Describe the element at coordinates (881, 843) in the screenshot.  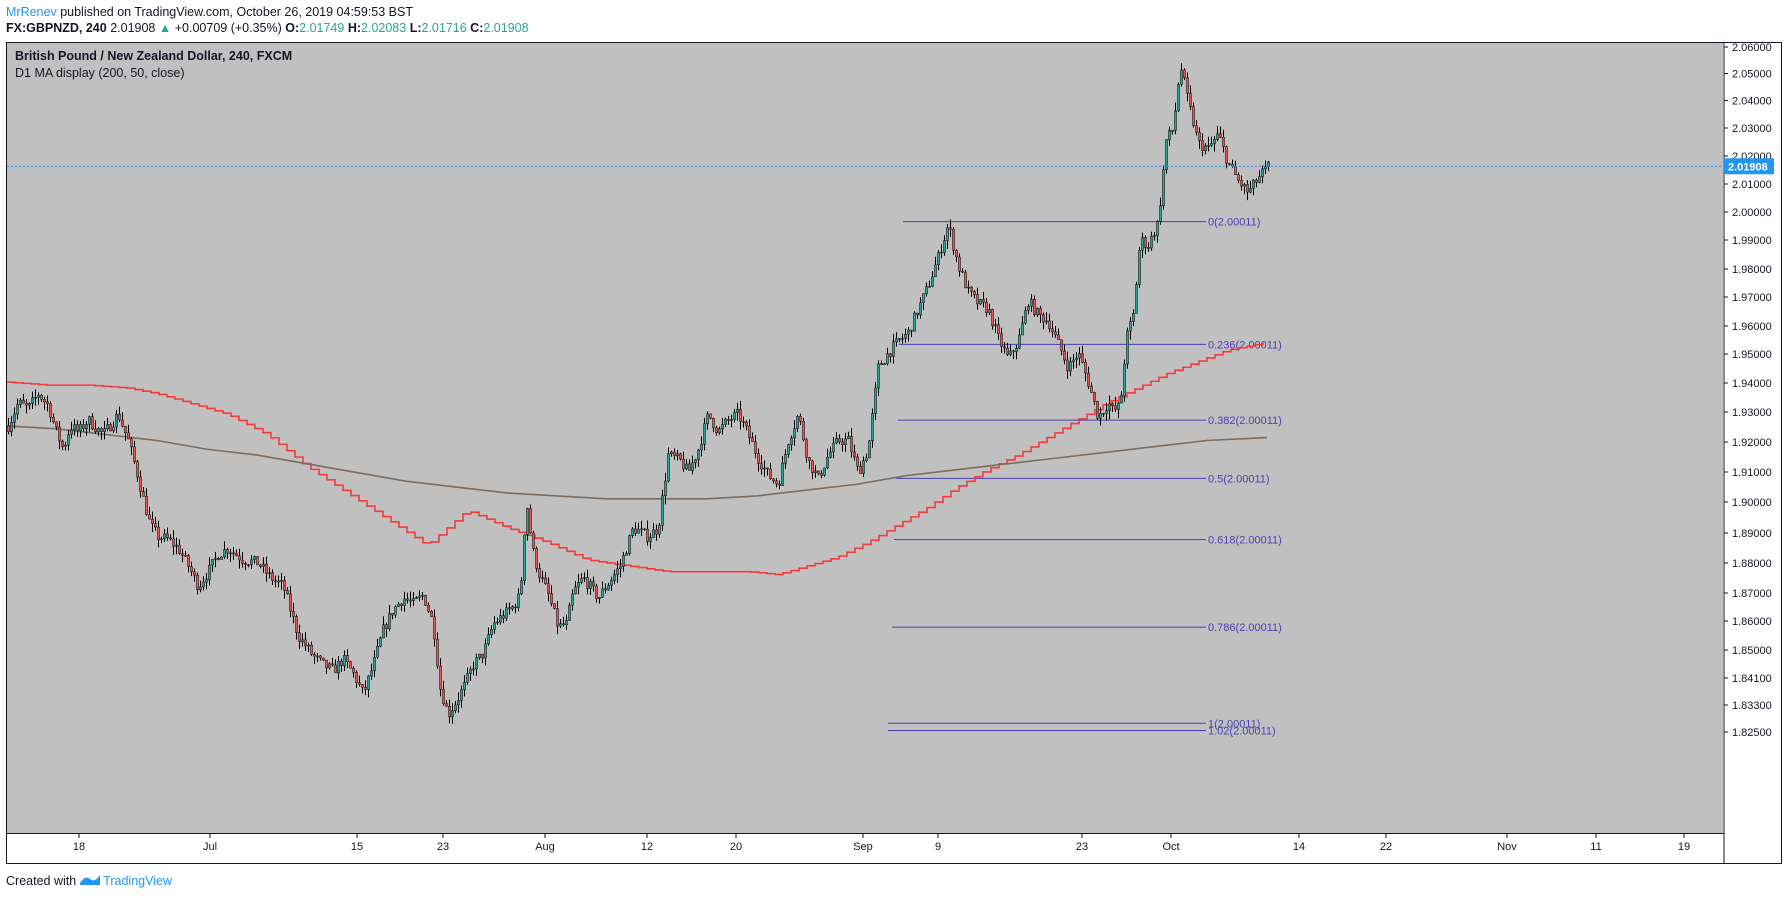
I see `time-axis: 18 Jul 15 23 Aug 12 20 Sep 9 23 Oct 14 22 Nov 11 19` at that location.